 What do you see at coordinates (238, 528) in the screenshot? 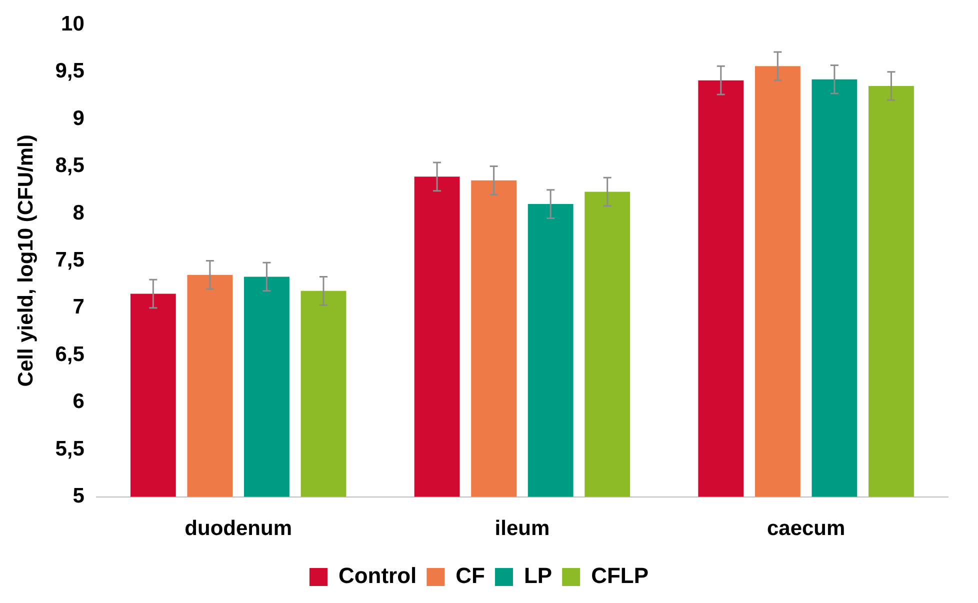
I see `x-tick-label: duodenum` at bounding box center [238, 528].